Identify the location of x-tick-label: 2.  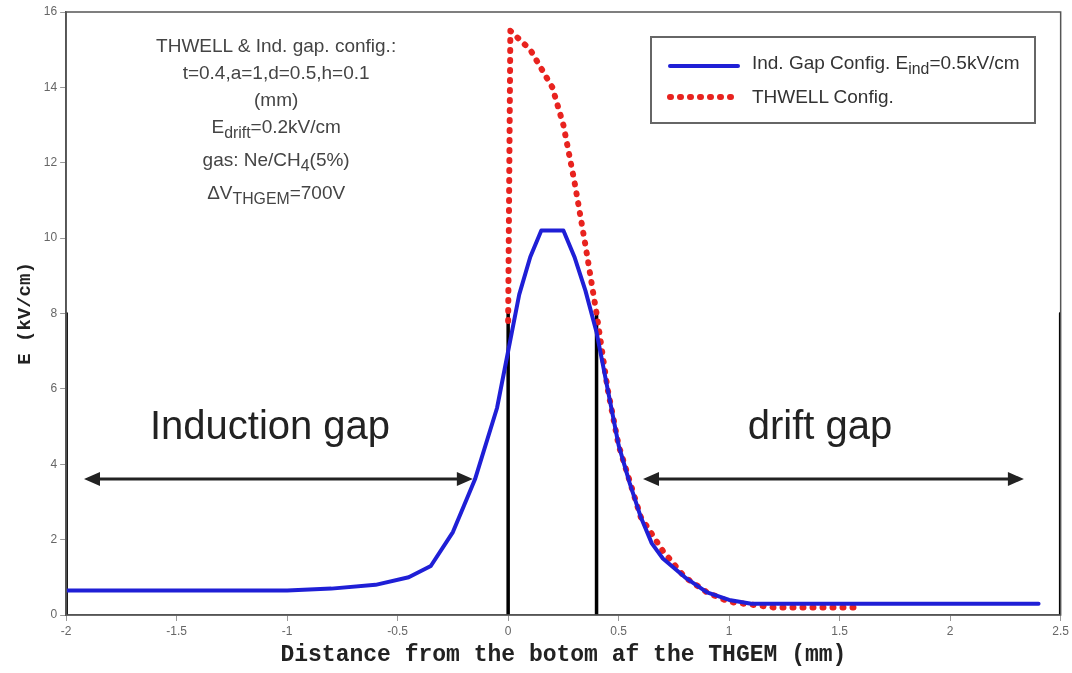
(950, 630).